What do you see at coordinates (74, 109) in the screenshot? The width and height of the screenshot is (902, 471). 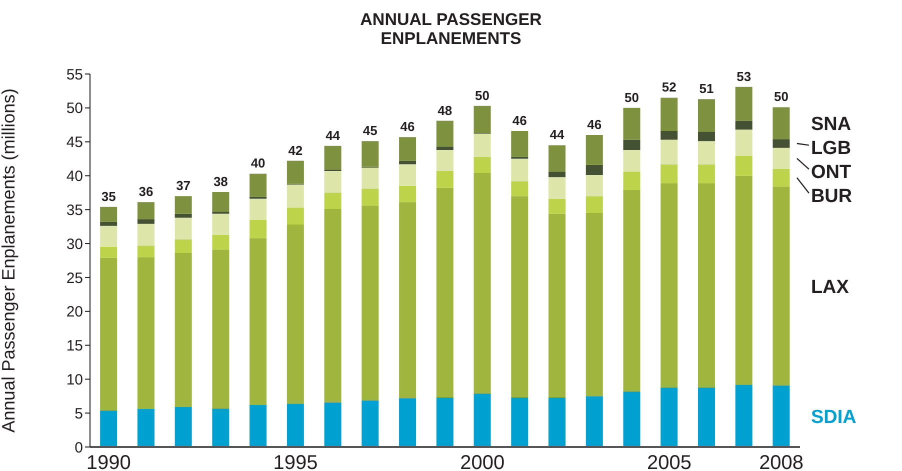 I see `y-tick-label: 50` at bounding box center [74, 109].